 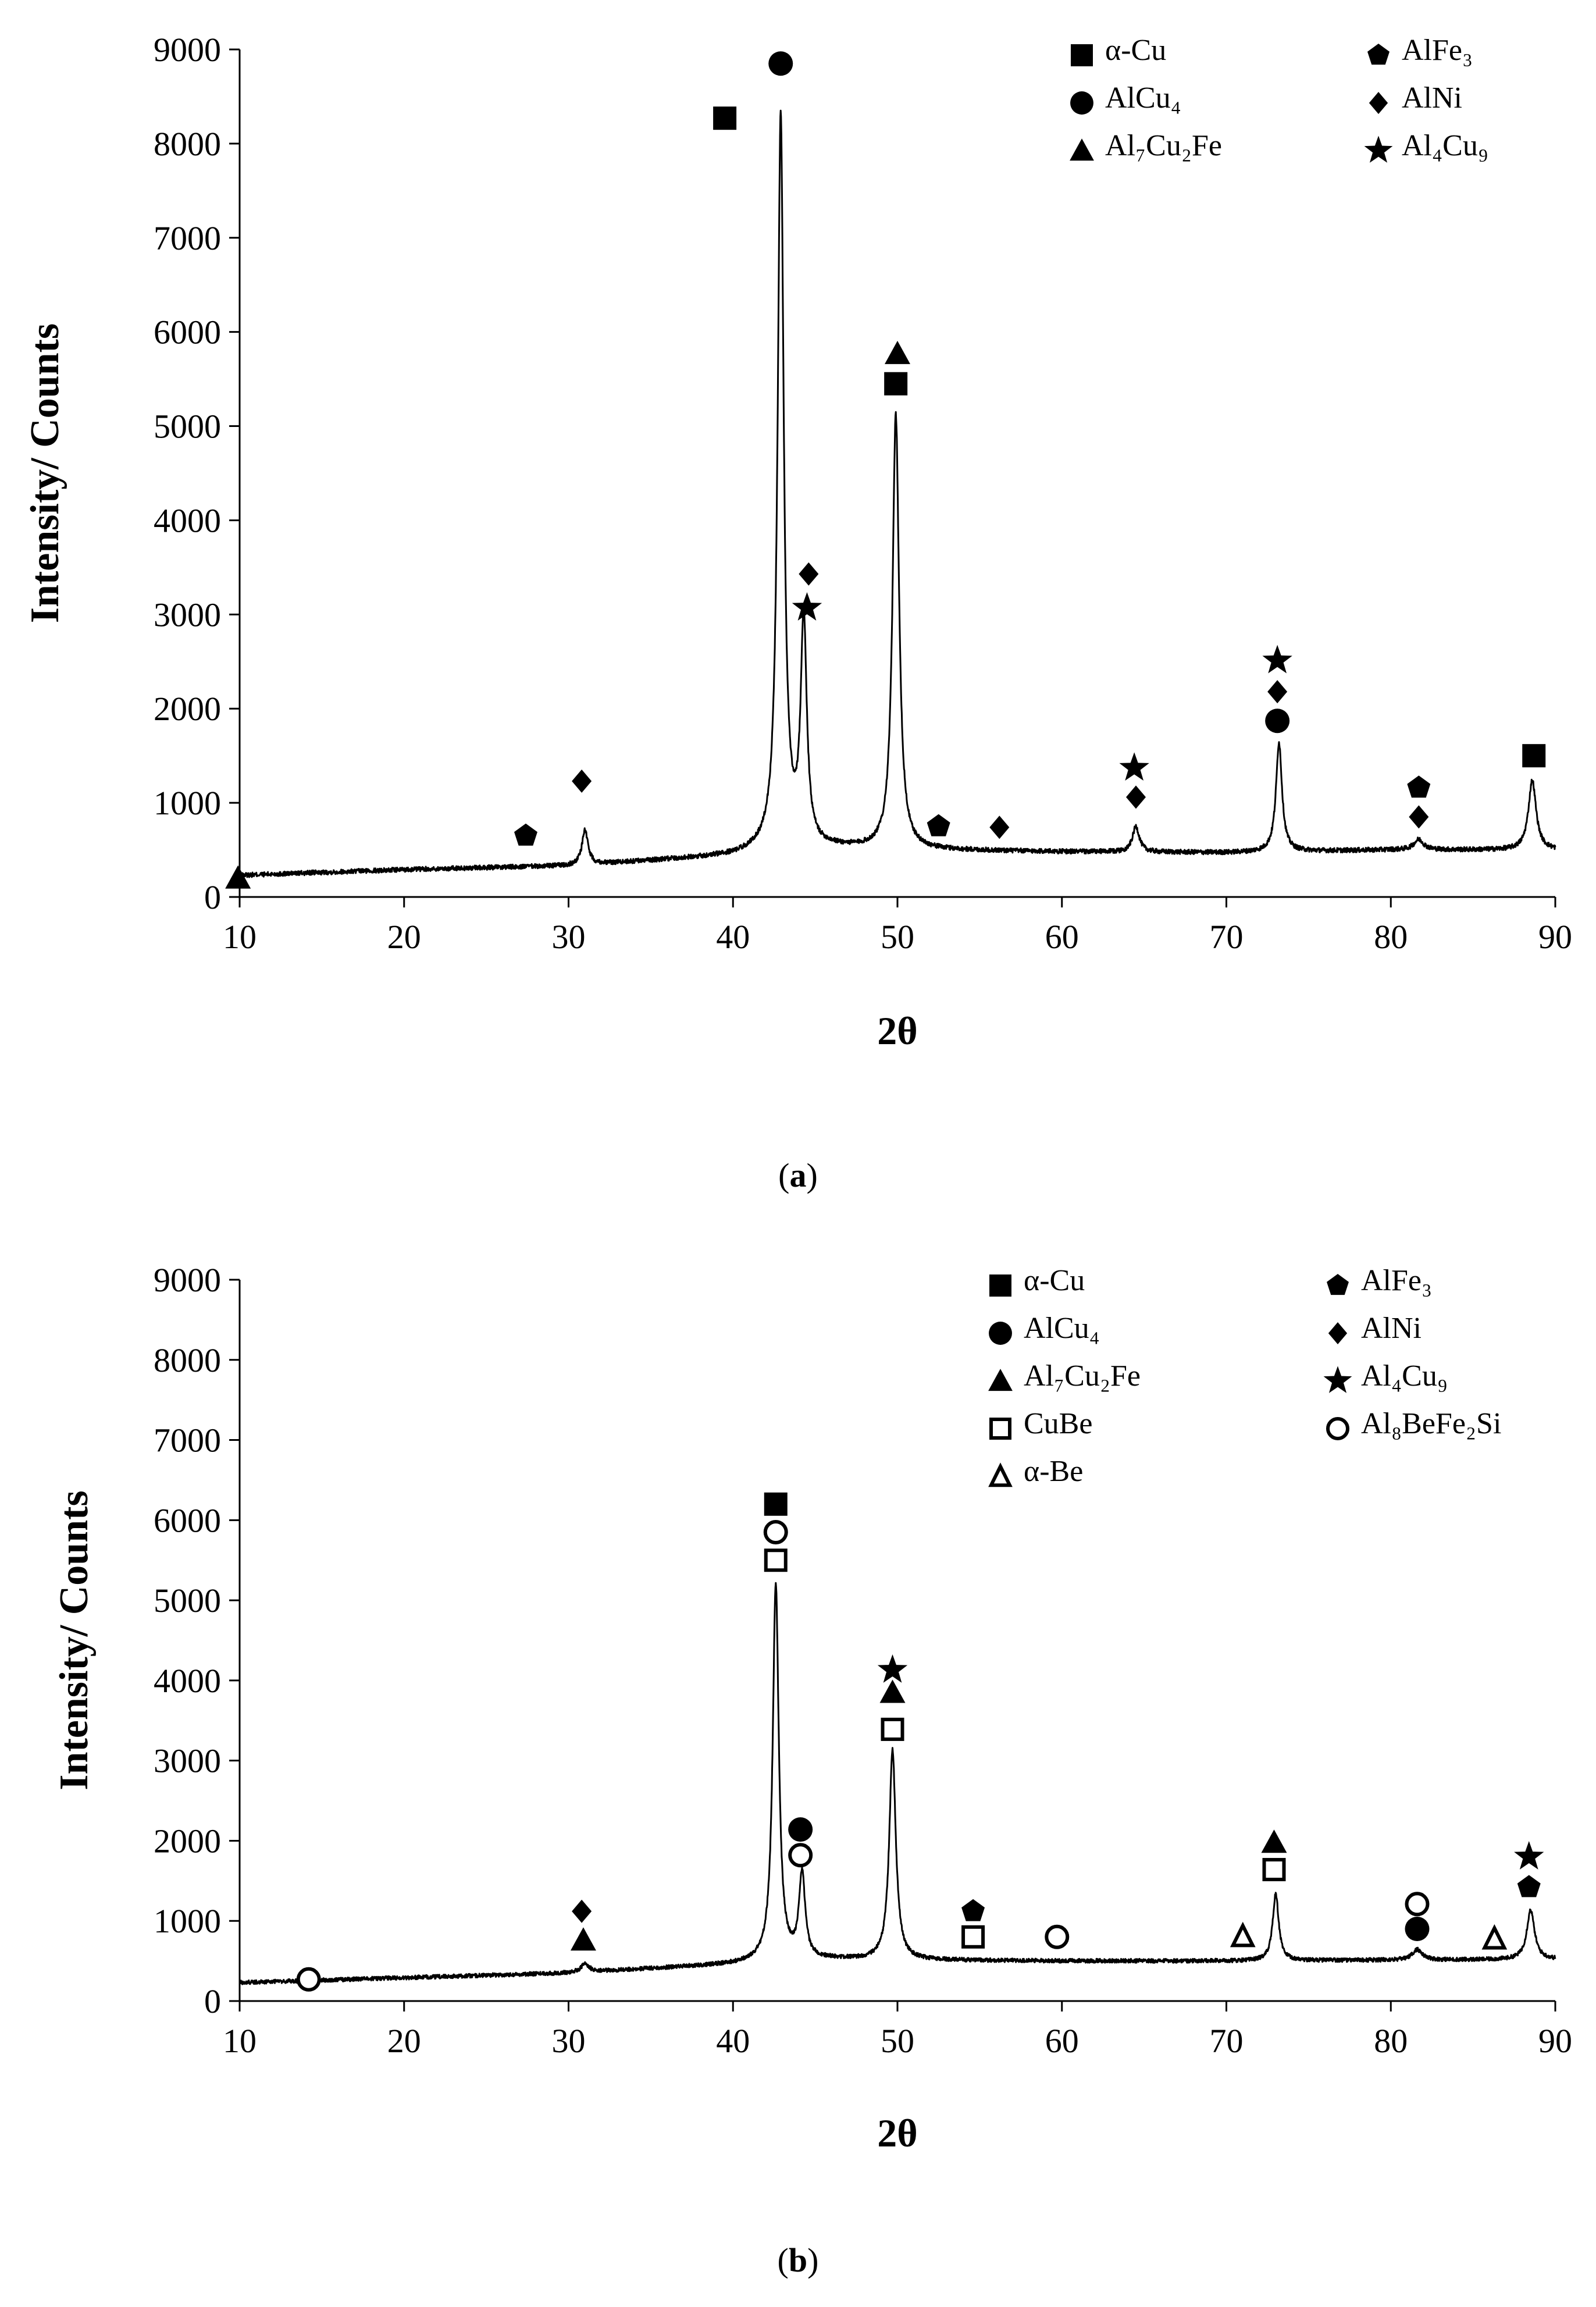 I want to click on legend-label: AlCu₄, so click(x=1062, y=1329).